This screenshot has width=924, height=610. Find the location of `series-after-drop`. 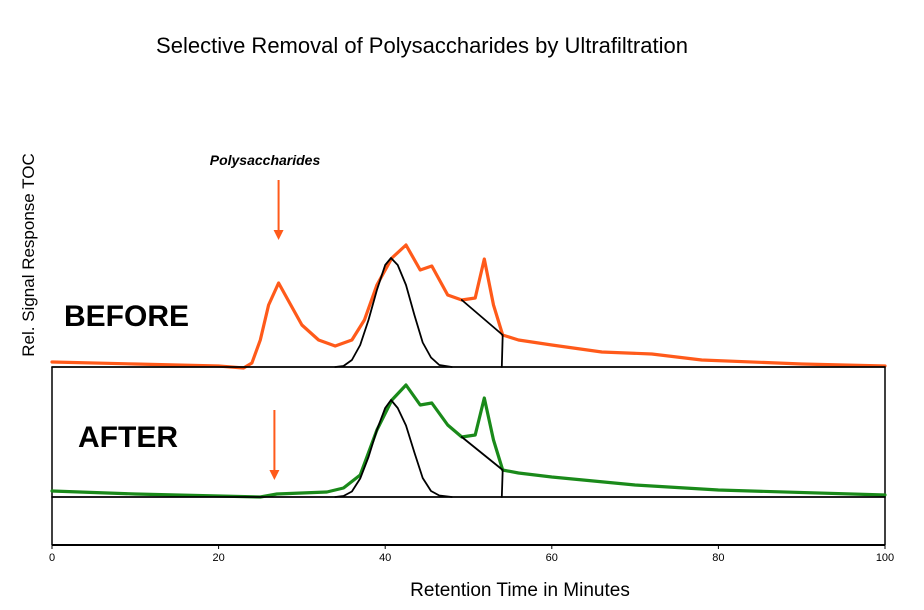

series-after-drop is located at coordinates (482, 467).